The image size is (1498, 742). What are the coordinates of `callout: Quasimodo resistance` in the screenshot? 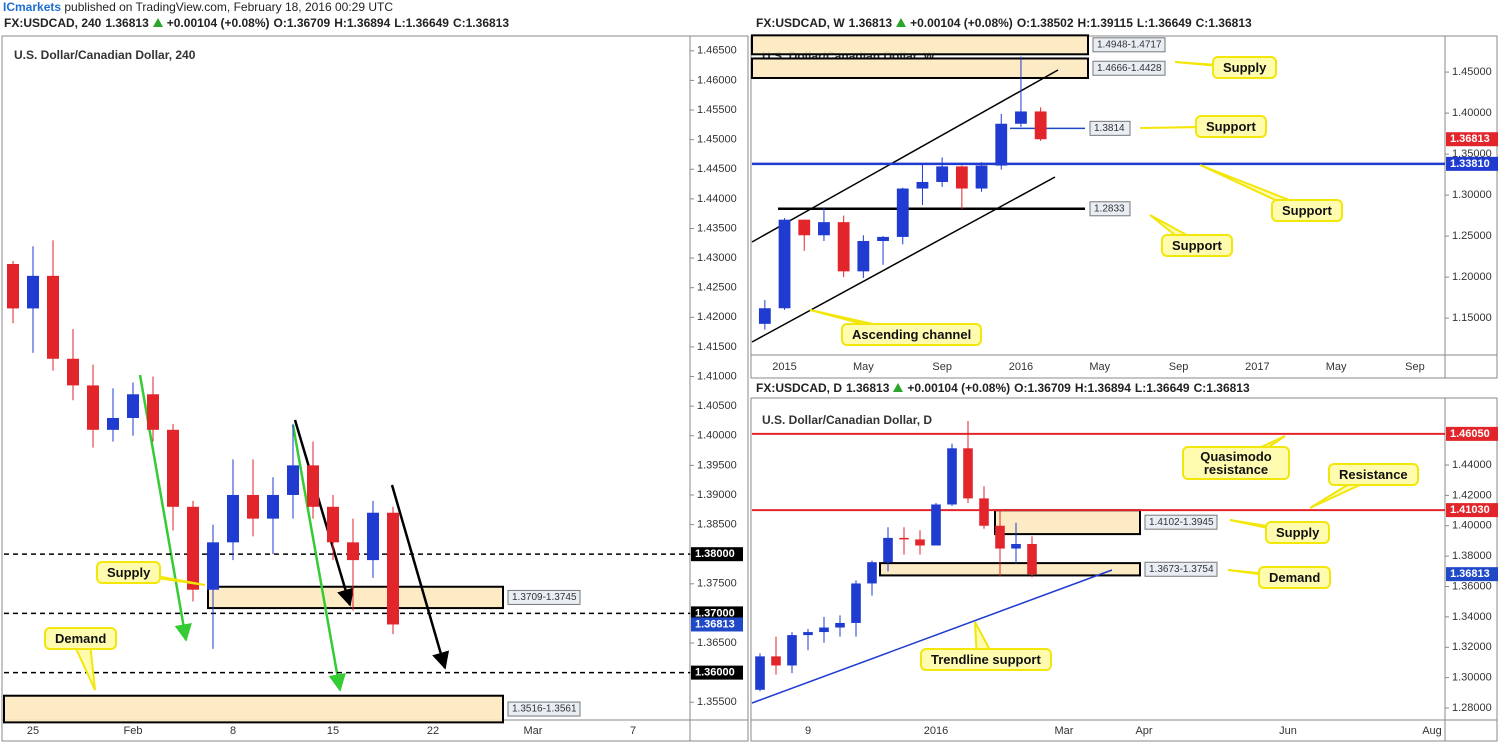 It's located at (1236, 463).